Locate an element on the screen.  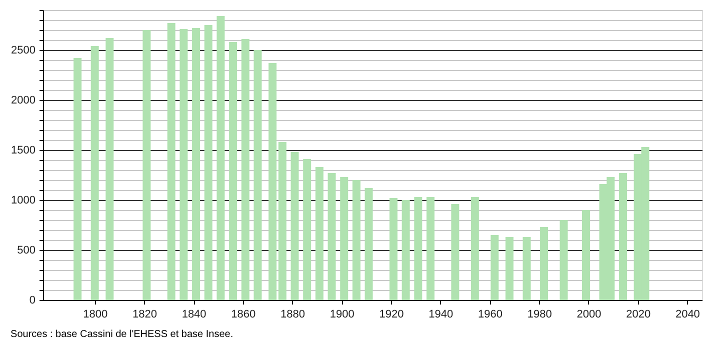
x-tick-label: 1900 is located at coordinates (342, 314).